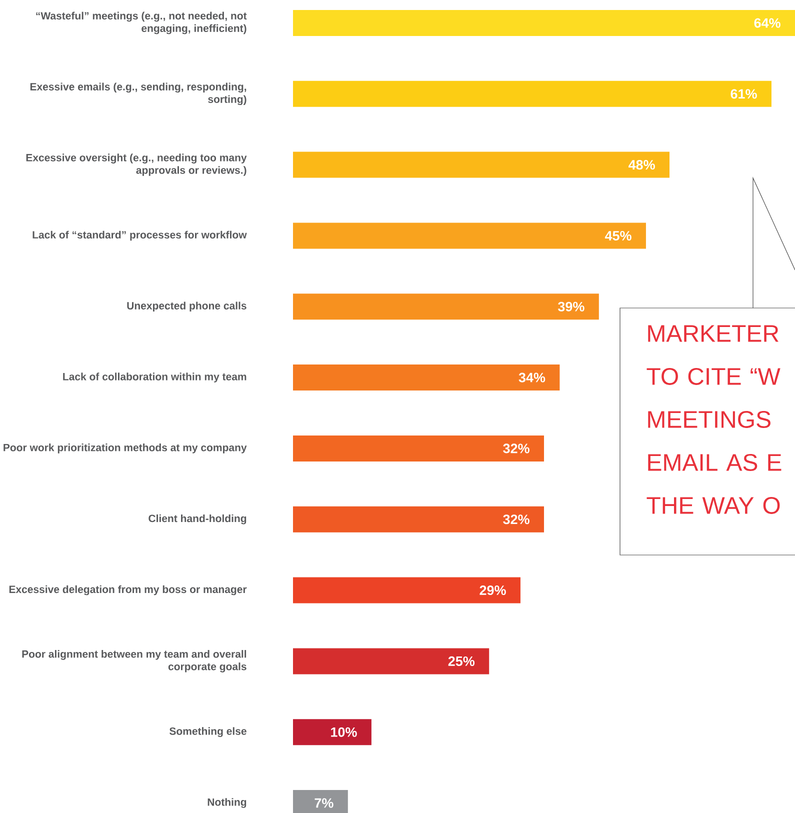 This screenshot has height=813, width=795. I want to click on y-tick-label: Poor work prioritization methods at my company, so click(125, 449).